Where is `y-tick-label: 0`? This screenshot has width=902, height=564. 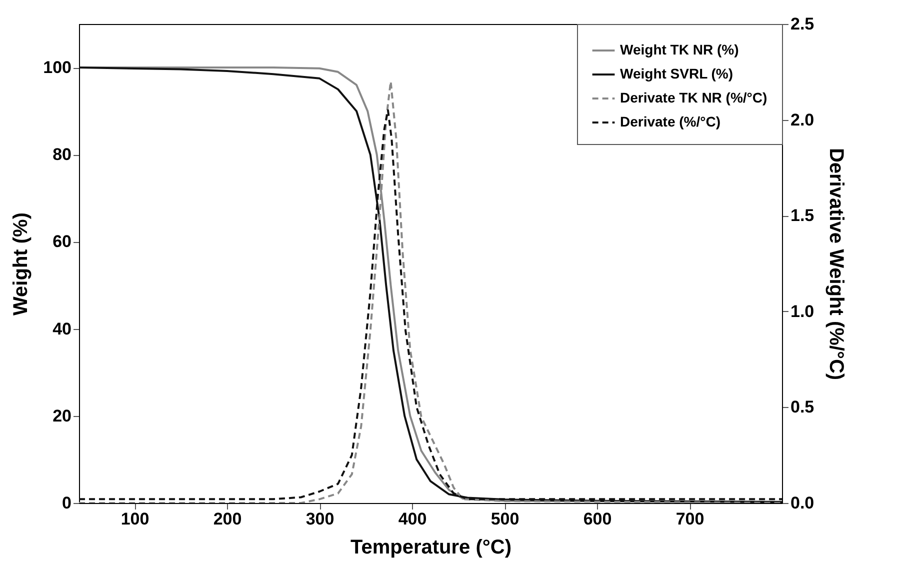 y-tick-label: 0 is located at coordinates (67, 503).